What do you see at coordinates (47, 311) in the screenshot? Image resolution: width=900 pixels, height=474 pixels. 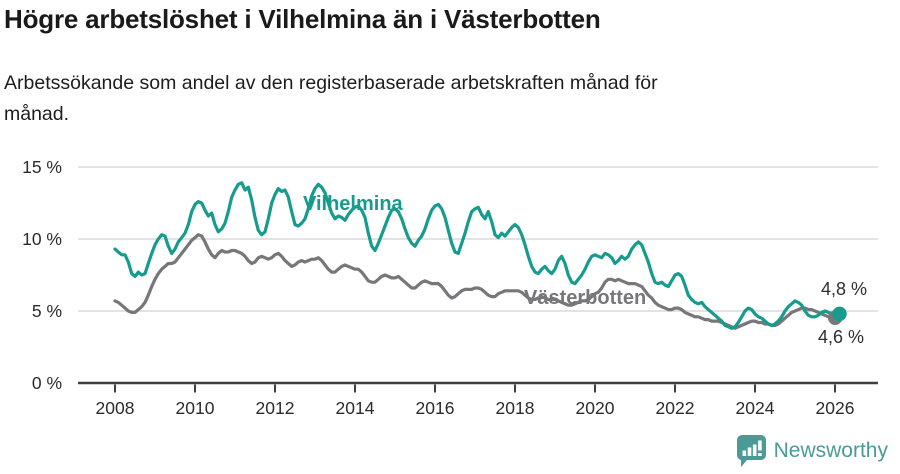 I see `y-tick-label: 5 %` at bounding box center [47, 311].